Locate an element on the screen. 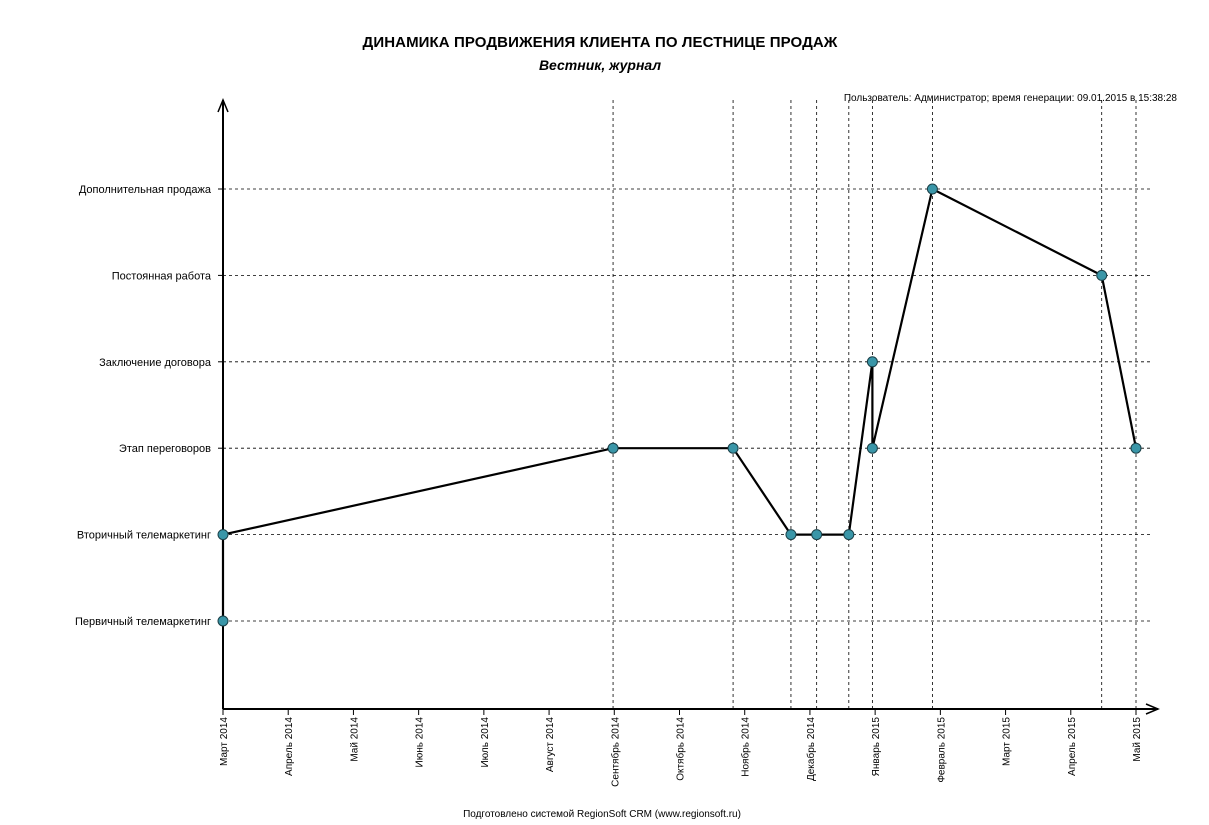 This screenshot has width=1209, height=825. y-tick-label: Этап переговоров is located at coordinates (165, 449).